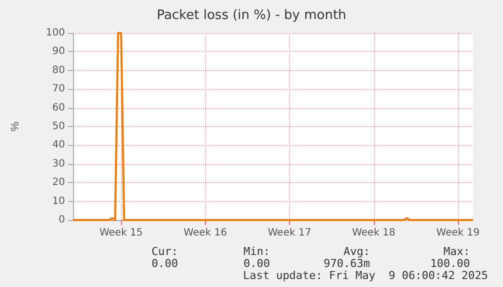 The width and height of the screenshot is (503, 287). What do you see at coordinates (458, 233) in the screenshot?
I see `x-tick-label: Week 19` at bounding box center [458, 233].